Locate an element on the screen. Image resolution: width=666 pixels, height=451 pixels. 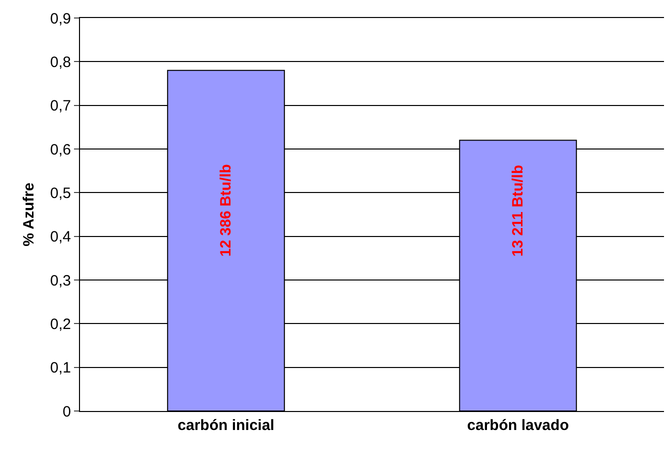
y-tick-label: 0,6 is located at coordinates (60, 149).